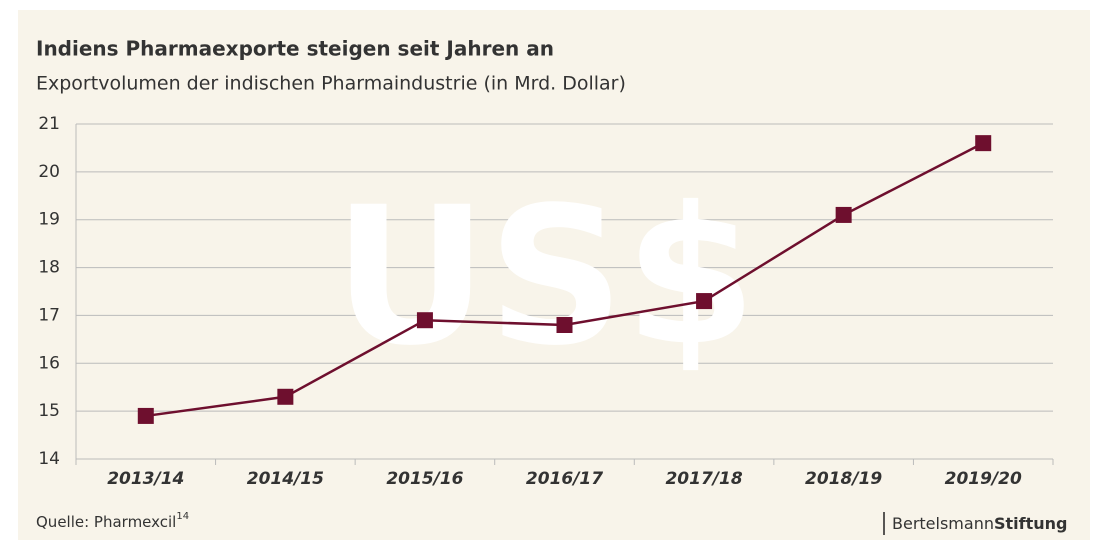 The height and width of the screenshot is (547, 1094). What do you see at coordinates (49, 268) in the screenshot?
I see `y-tick-label: 18` at bounding box center [49, 268].